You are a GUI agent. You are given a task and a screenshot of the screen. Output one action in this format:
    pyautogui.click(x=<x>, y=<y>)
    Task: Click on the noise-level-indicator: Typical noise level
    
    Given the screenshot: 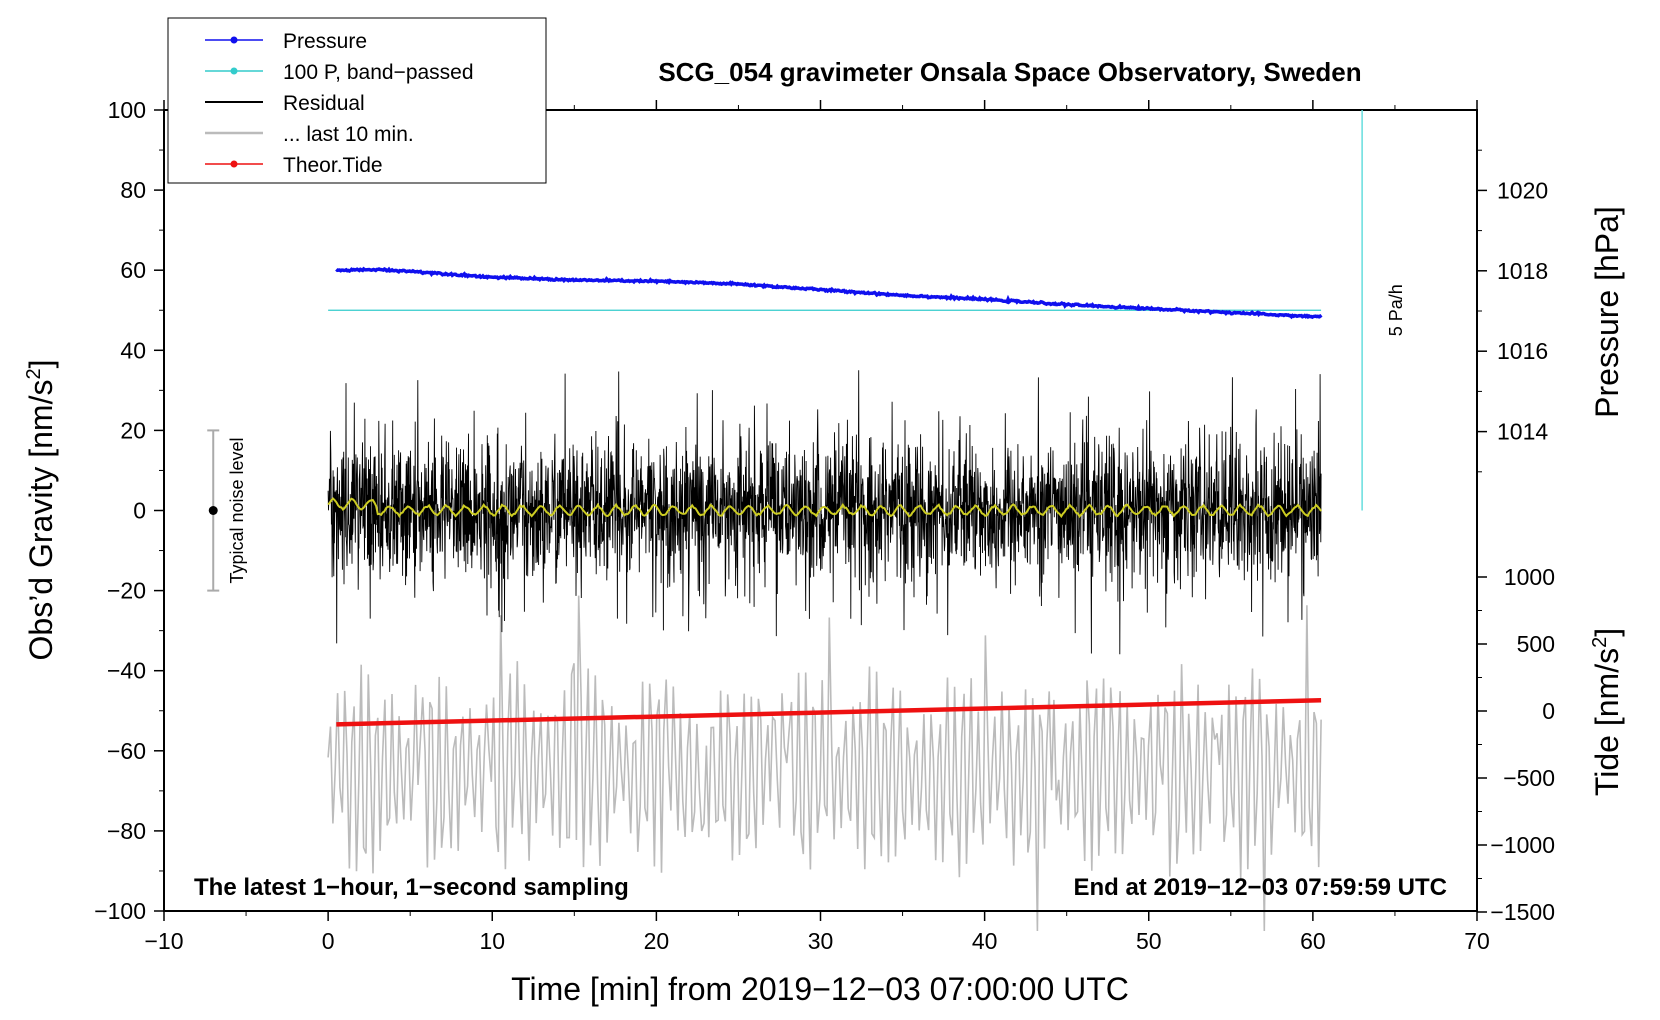 What is the action you would take?
    pyautogui.click(x=227, y=510)
    